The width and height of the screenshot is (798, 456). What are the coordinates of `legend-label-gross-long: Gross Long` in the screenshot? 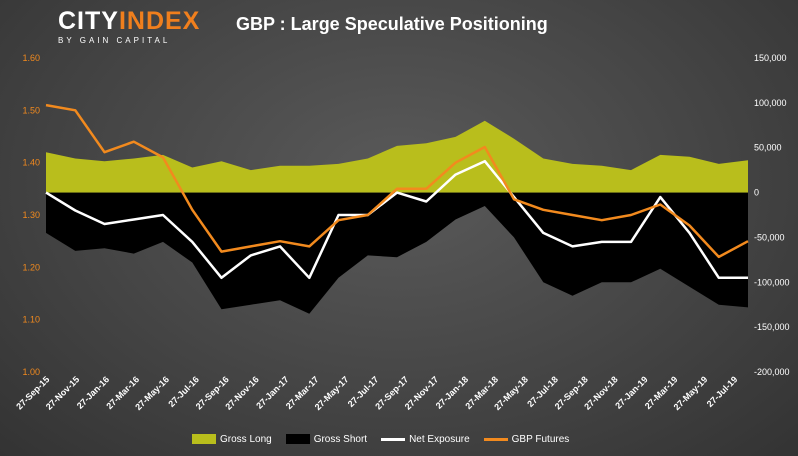 It's located at (246, 439).